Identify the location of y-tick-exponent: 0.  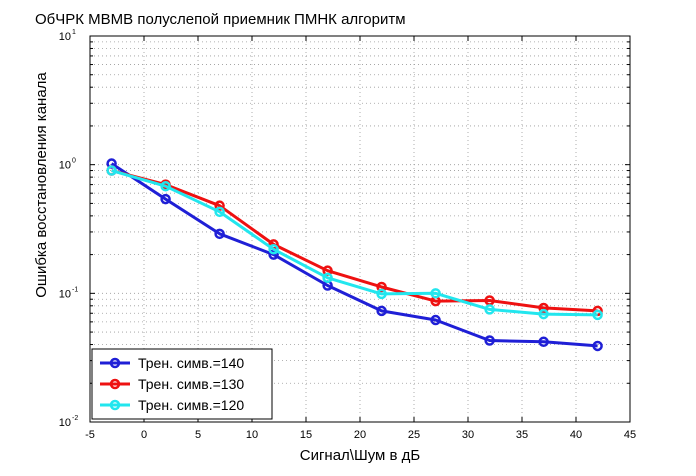
(74, 161).